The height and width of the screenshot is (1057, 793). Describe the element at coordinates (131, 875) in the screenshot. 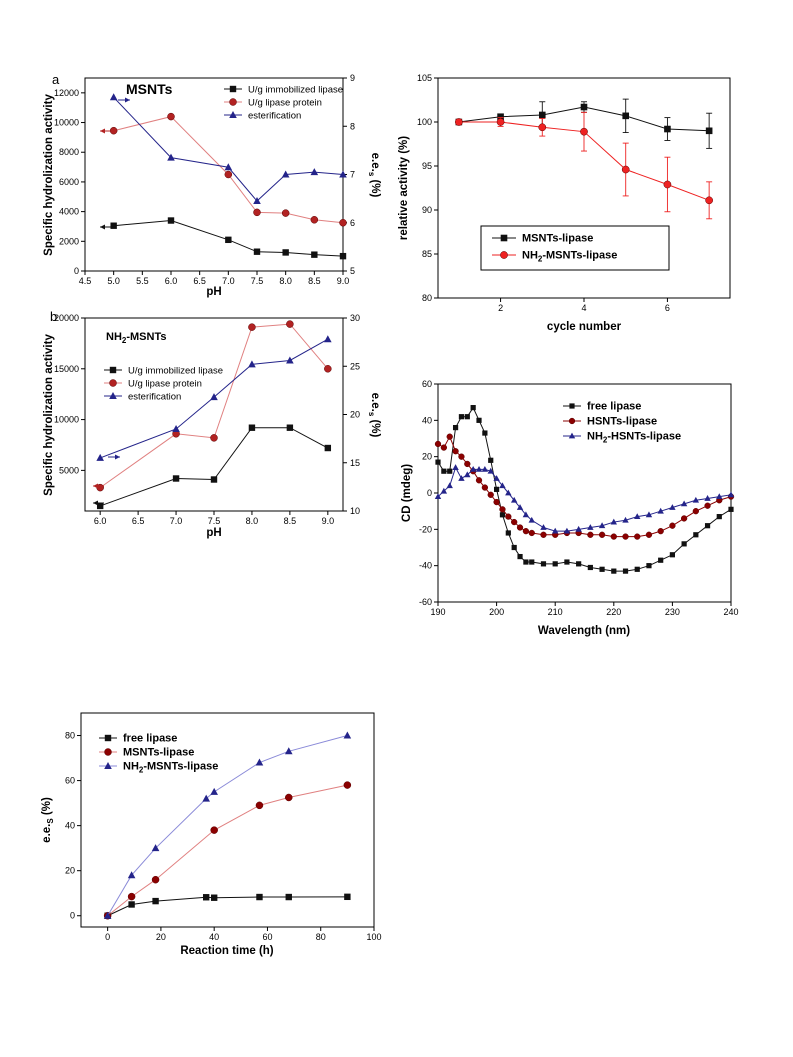

I see `panel-e-series-3-point` at that location.